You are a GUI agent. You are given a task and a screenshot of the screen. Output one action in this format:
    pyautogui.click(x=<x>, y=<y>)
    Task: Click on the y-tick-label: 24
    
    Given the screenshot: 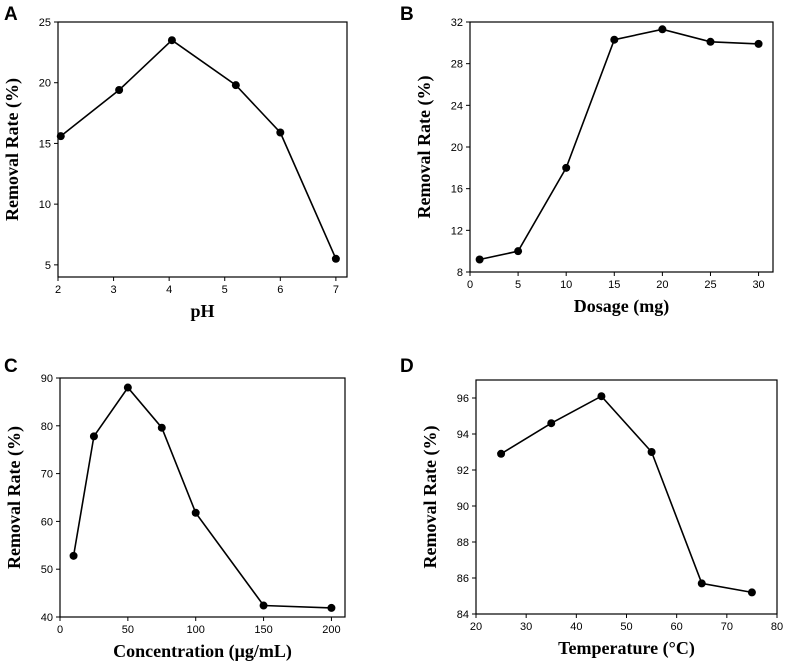 What is the action you would take?
    pyautogui.click(x=457, y=106)
    